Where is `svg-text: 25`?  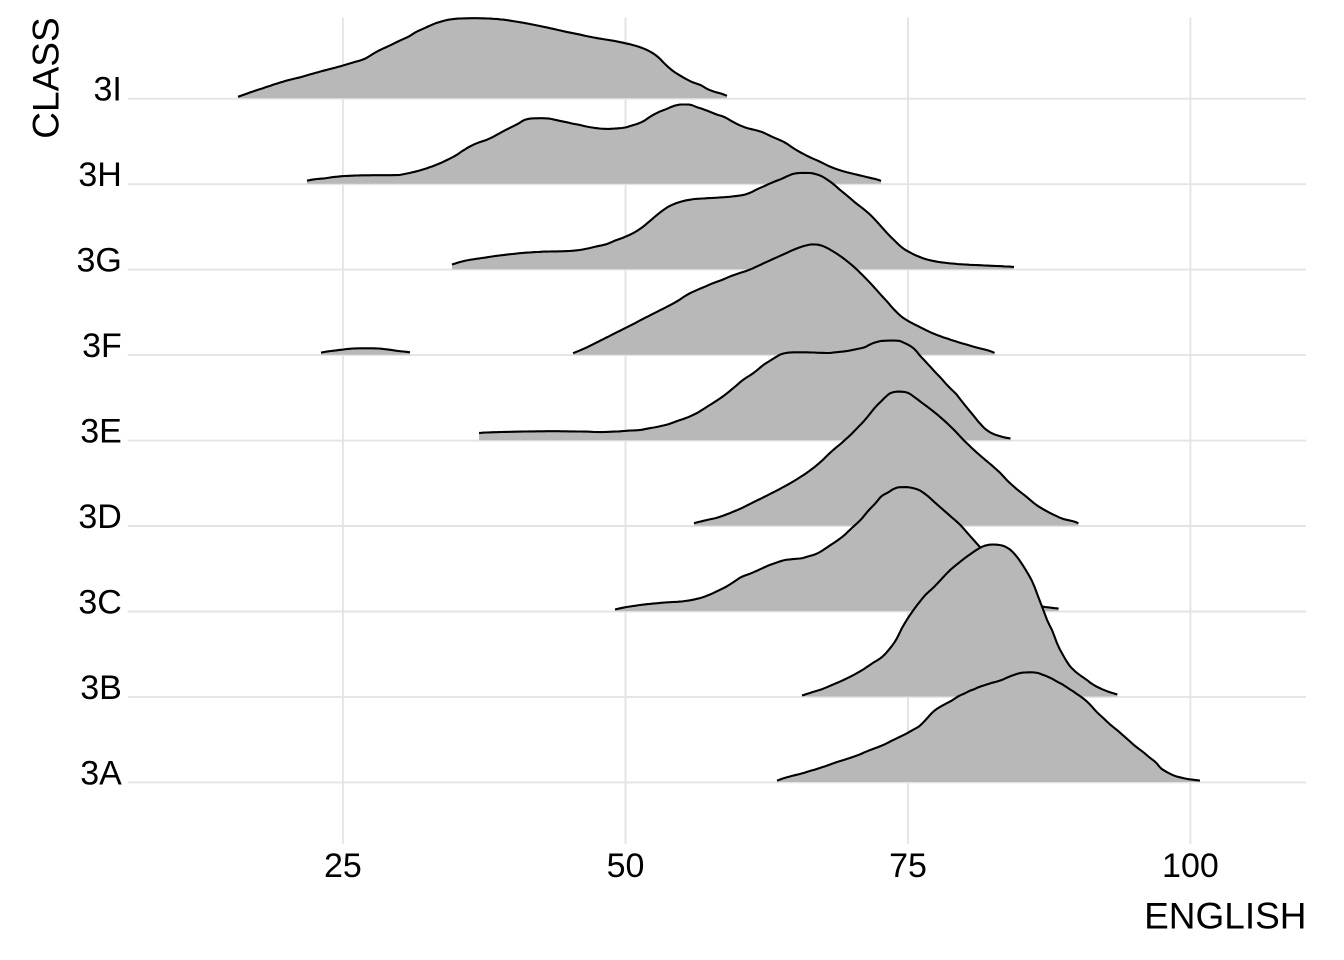
svg-text: 25 is located at coordinates (343, 866).